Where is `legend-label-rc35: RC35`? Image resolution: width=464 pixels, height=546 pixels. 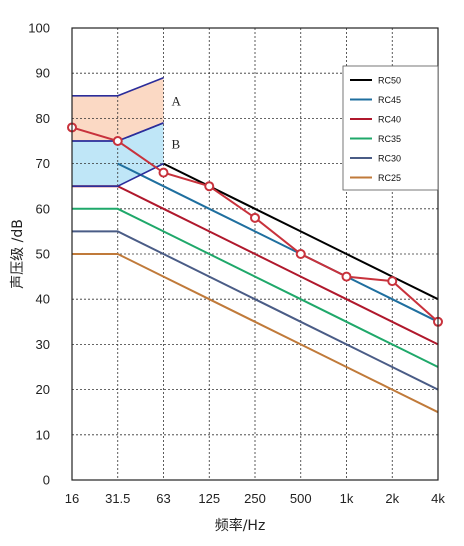
legend-label-rc35: RC35 is located at coordinates (389, 139).